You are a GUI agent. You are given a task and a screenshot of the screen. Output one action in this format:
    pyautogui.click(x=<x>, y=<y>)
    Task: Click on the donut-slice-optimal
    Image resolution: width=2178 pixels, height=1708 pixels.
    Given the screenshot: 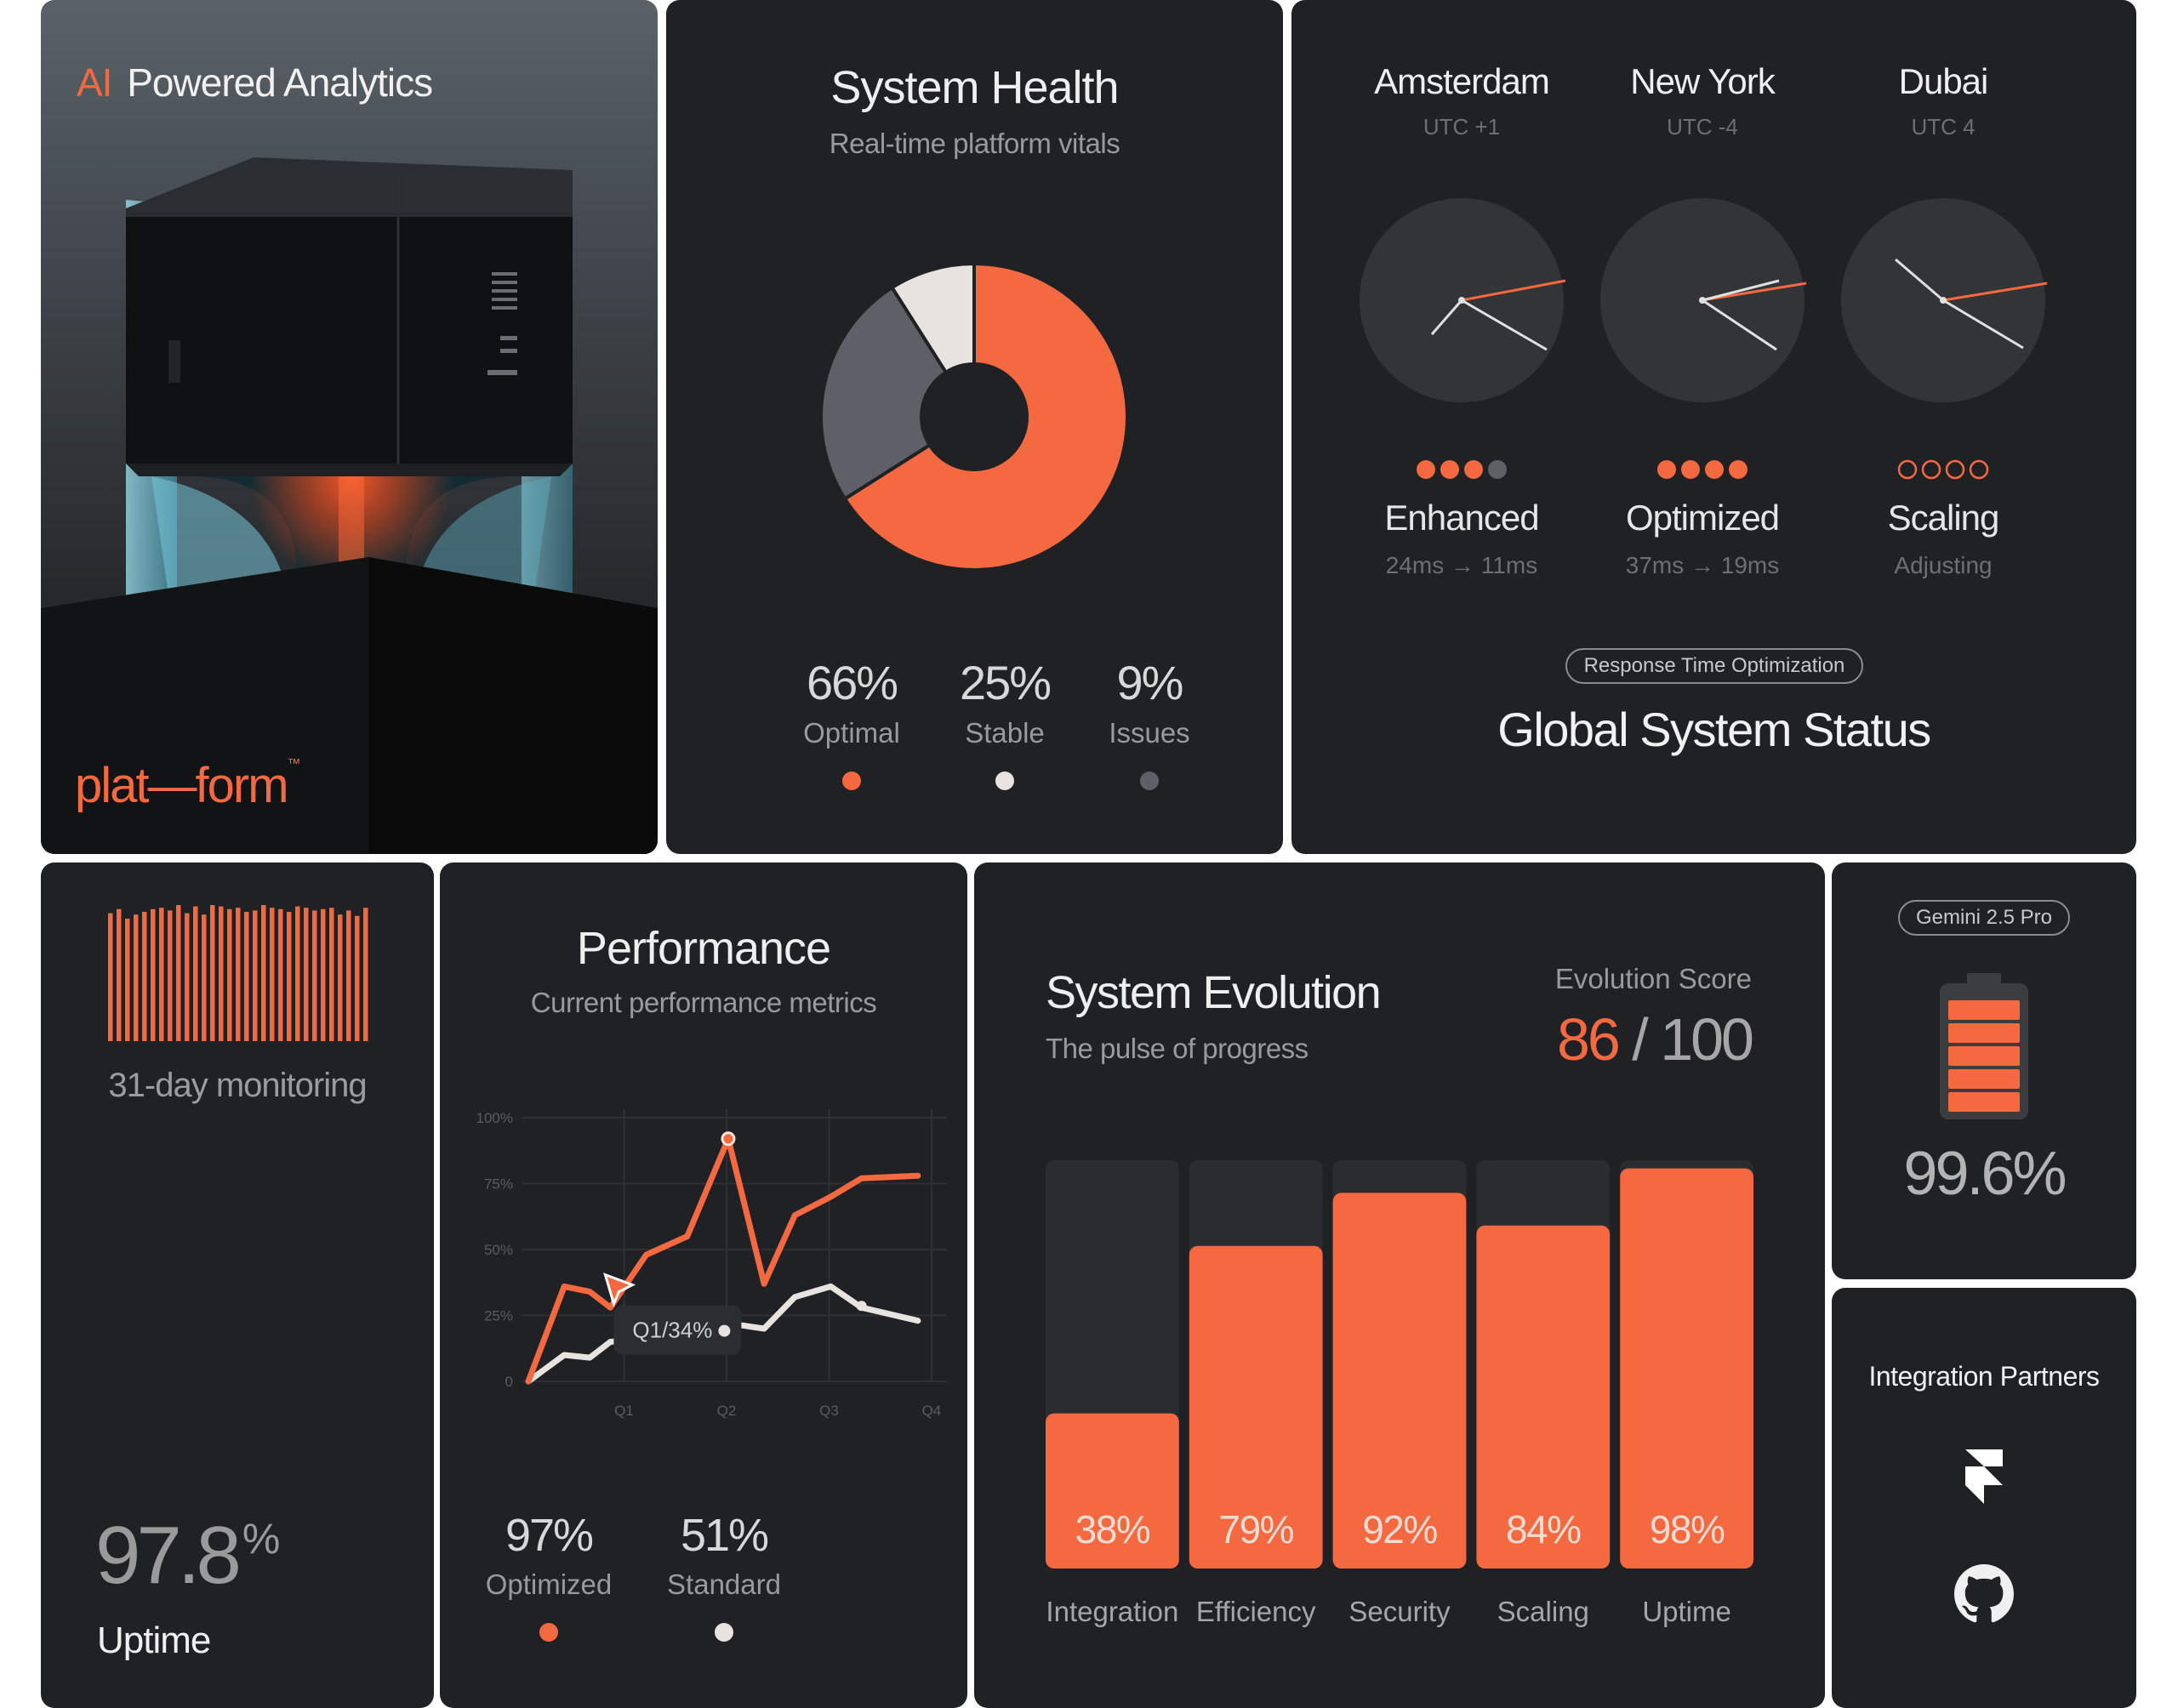 What is the action you would take?
    pyautogui.click(x=986, y=416)
    